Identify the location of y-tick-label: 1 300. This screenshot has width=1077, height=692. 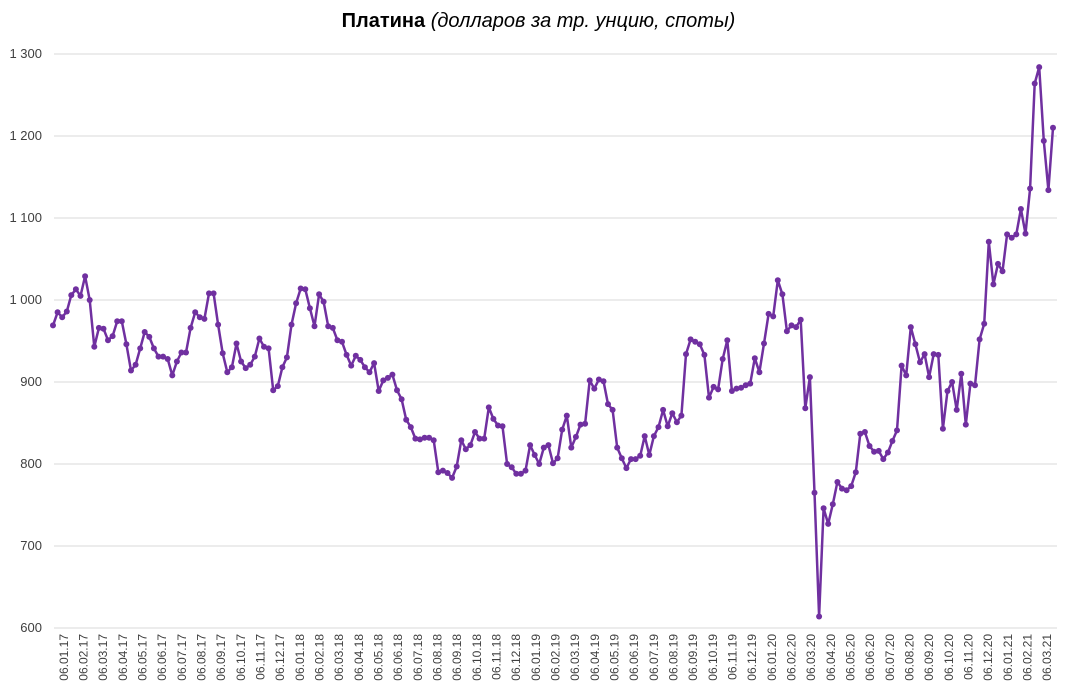
(25, 53).